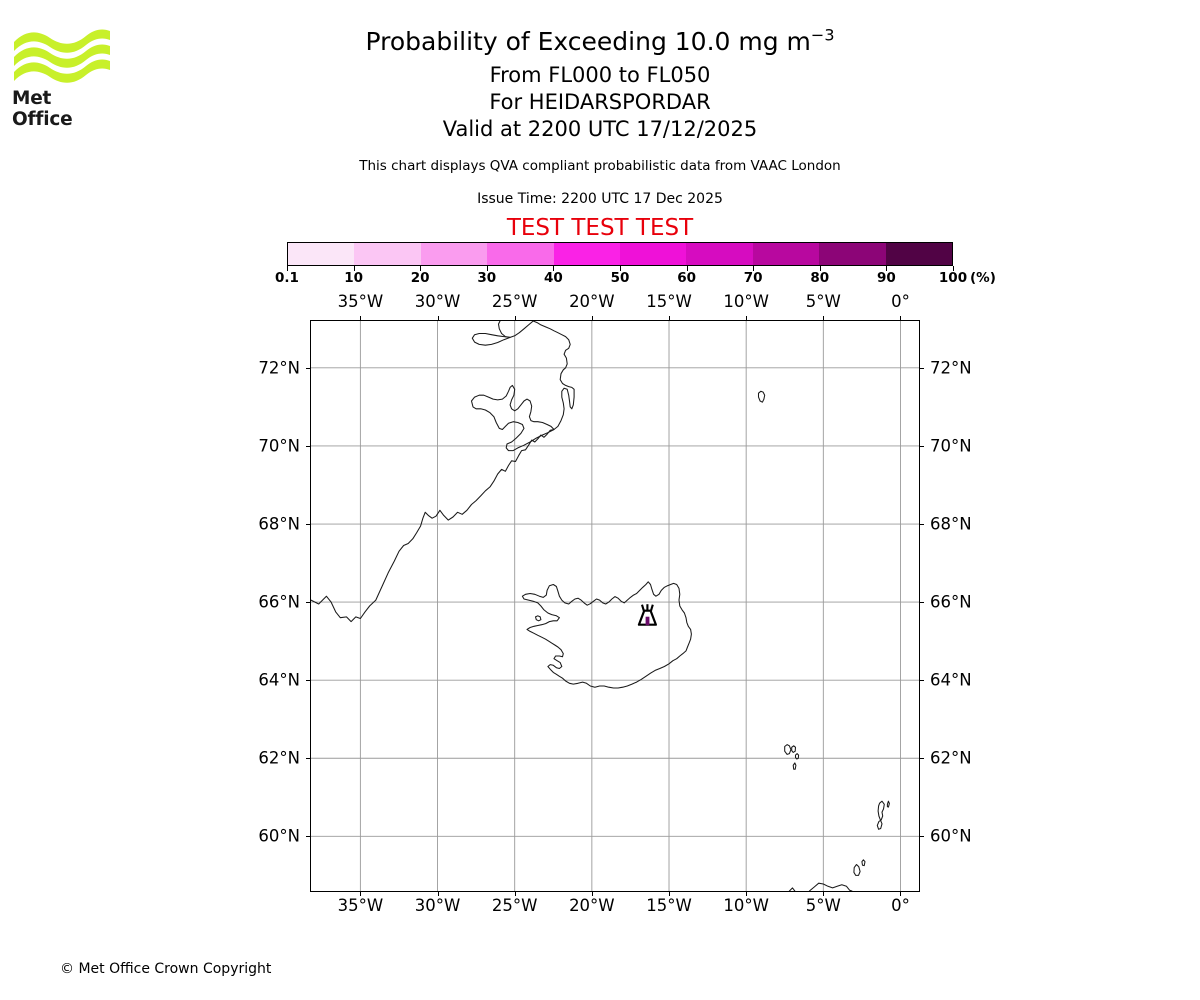 The height and width of the screenshot is (1000, 1200). I want to click on colorbar-label-10: 10, so click(353, 278).